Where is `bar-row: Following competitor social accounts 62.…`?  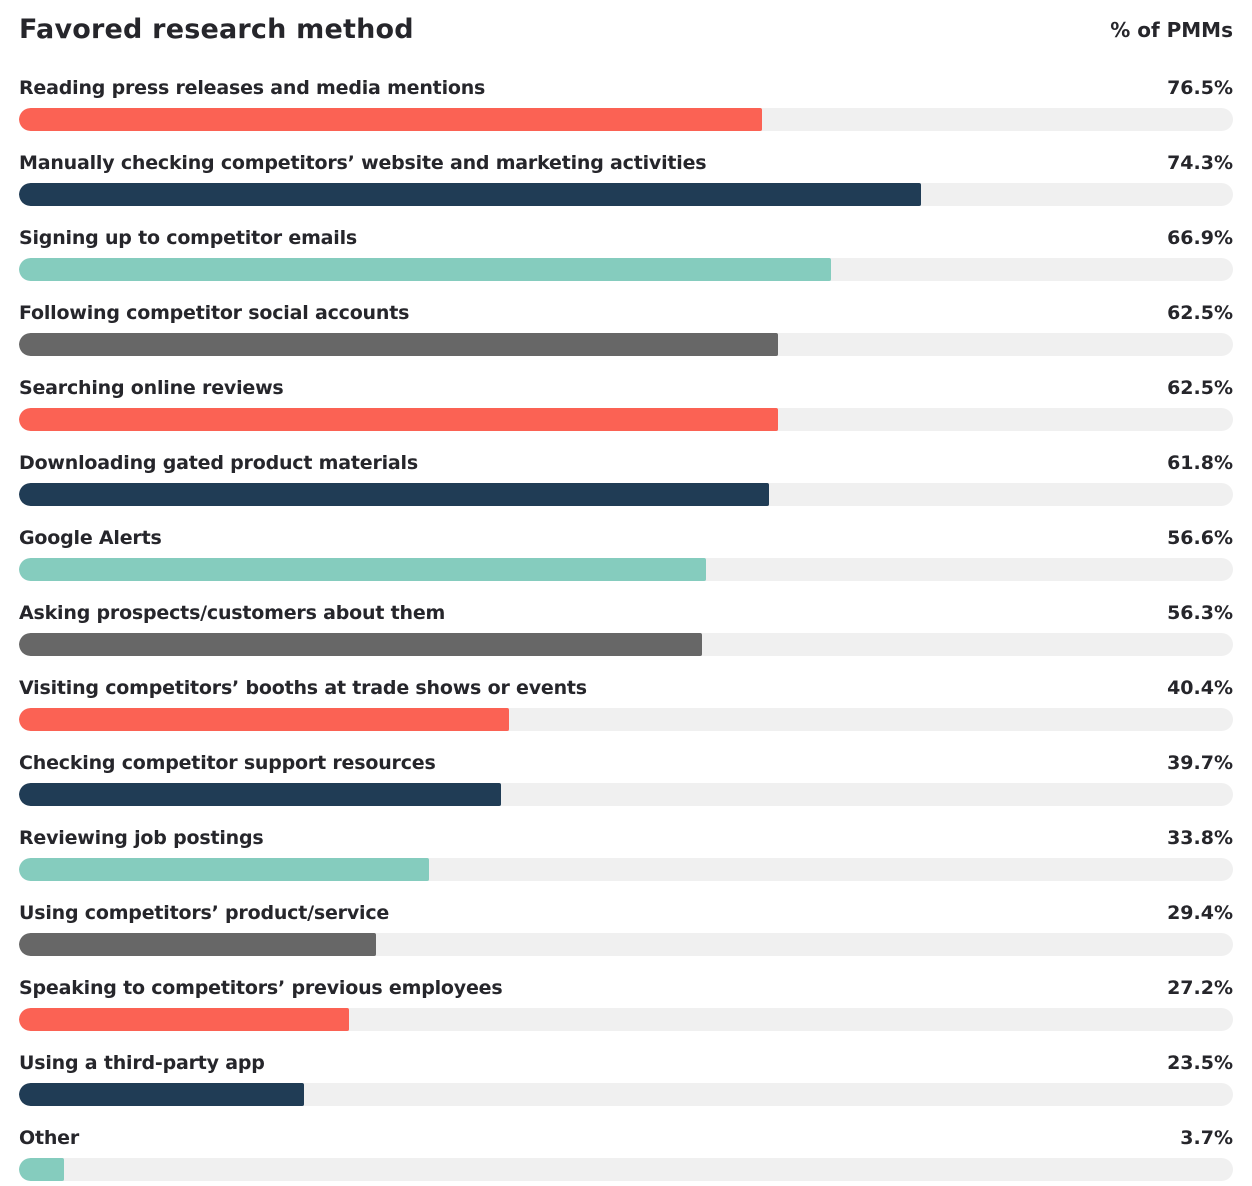
bar-row: Following competitor social accounts 62.… is located at coordinates (626, 329).